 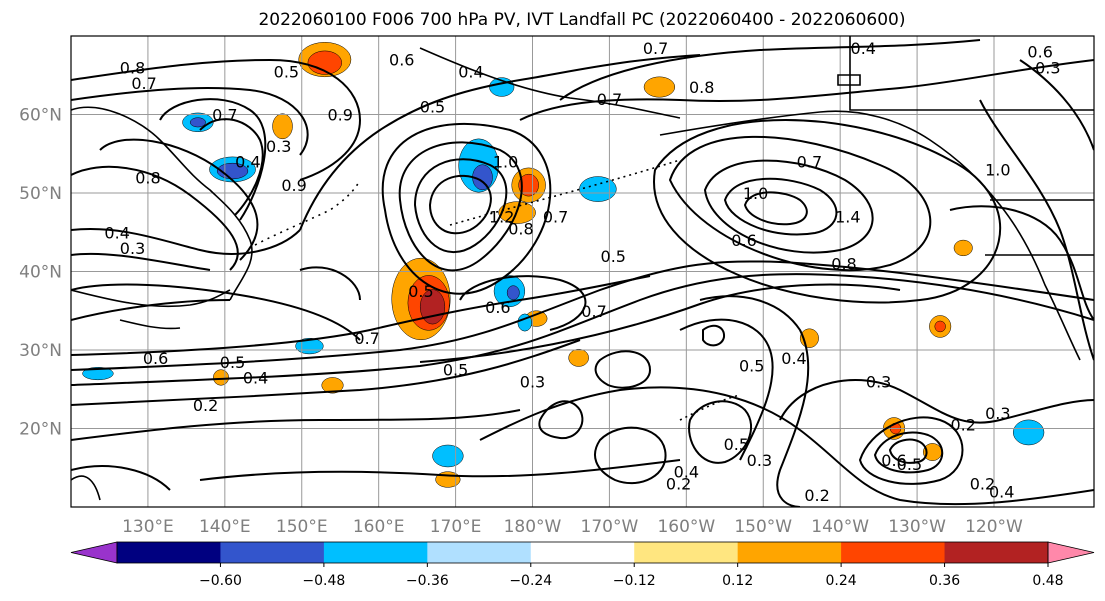 I want to click on lon-tick-label: 180°W, so click(x=533, y=527).